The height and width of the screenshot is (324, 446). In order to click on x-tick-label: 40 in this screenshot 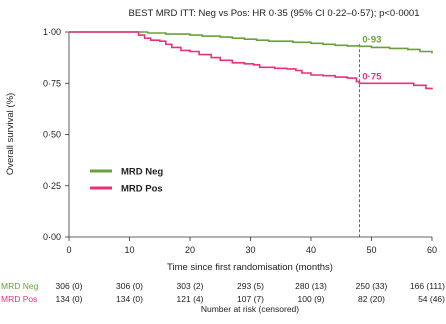, I will do `click(311, 250)`.